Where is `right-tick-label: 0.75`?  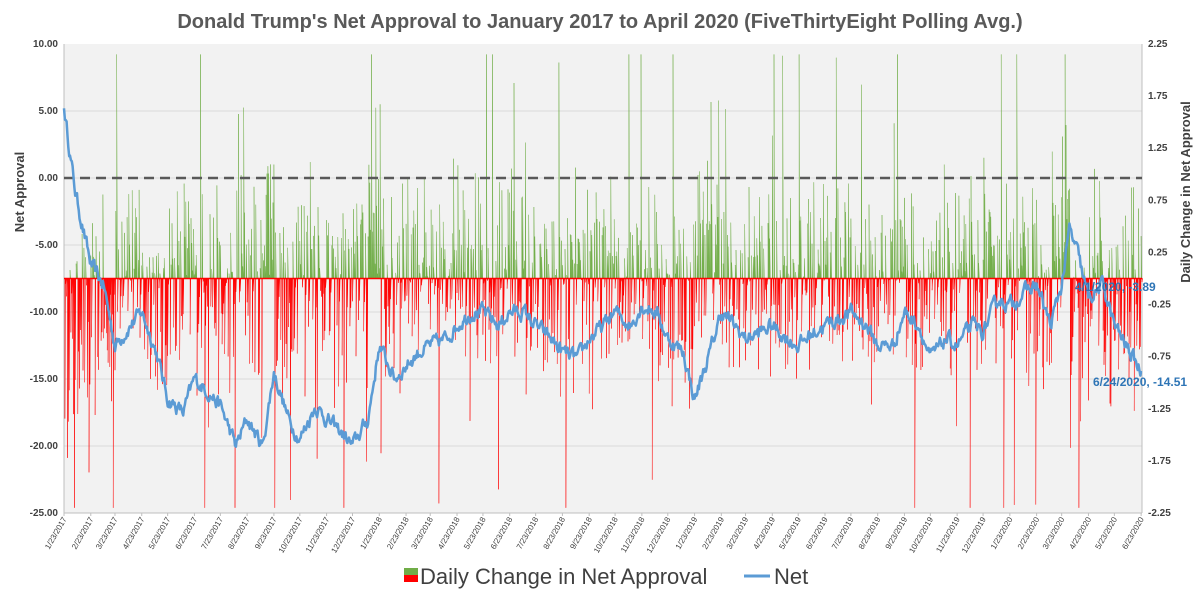
right-tick-label: 0.75 is located at coordinates (1158, 200).